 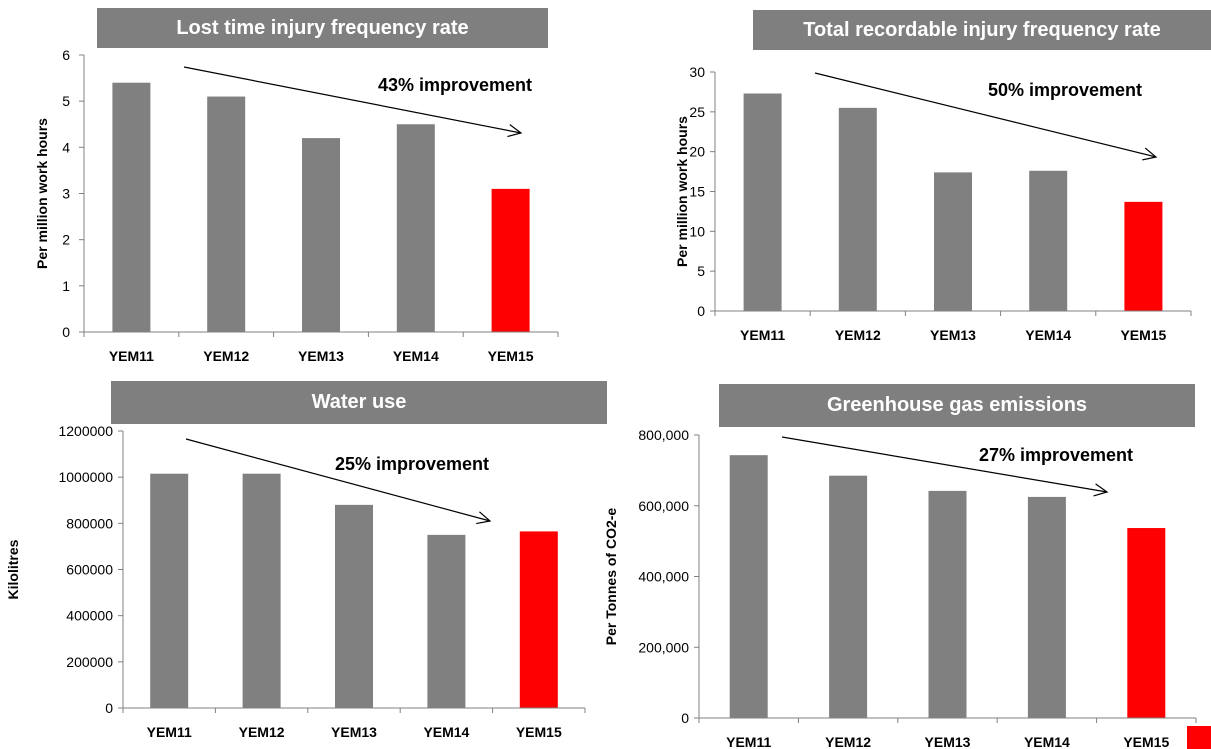 I want to click on highlight-swatch, so click(x=1199, y=737).